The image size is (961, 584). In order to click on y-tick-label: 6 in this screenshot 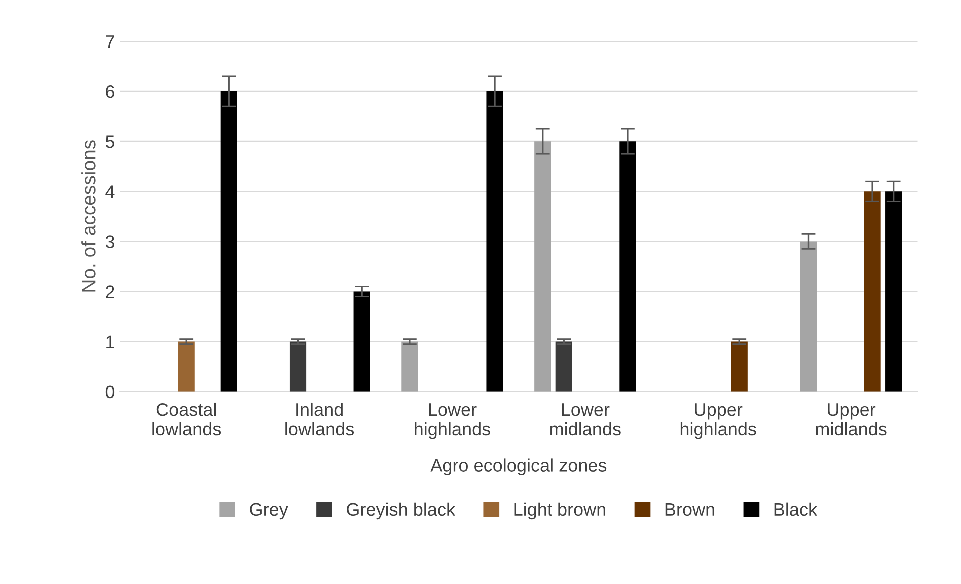, I will do `click(110, 91)`.